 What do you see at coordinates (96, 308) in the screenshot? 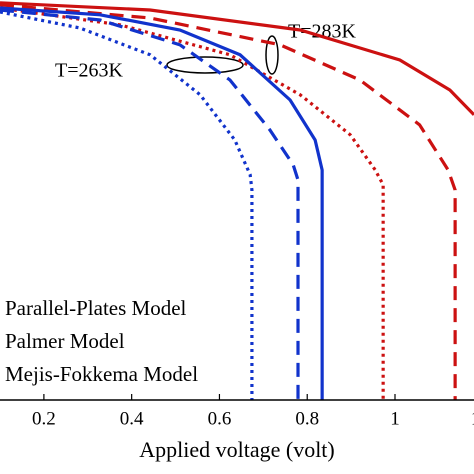
I see `legend-label: Parallel-Plates Model` at bounding box center [96, 308].